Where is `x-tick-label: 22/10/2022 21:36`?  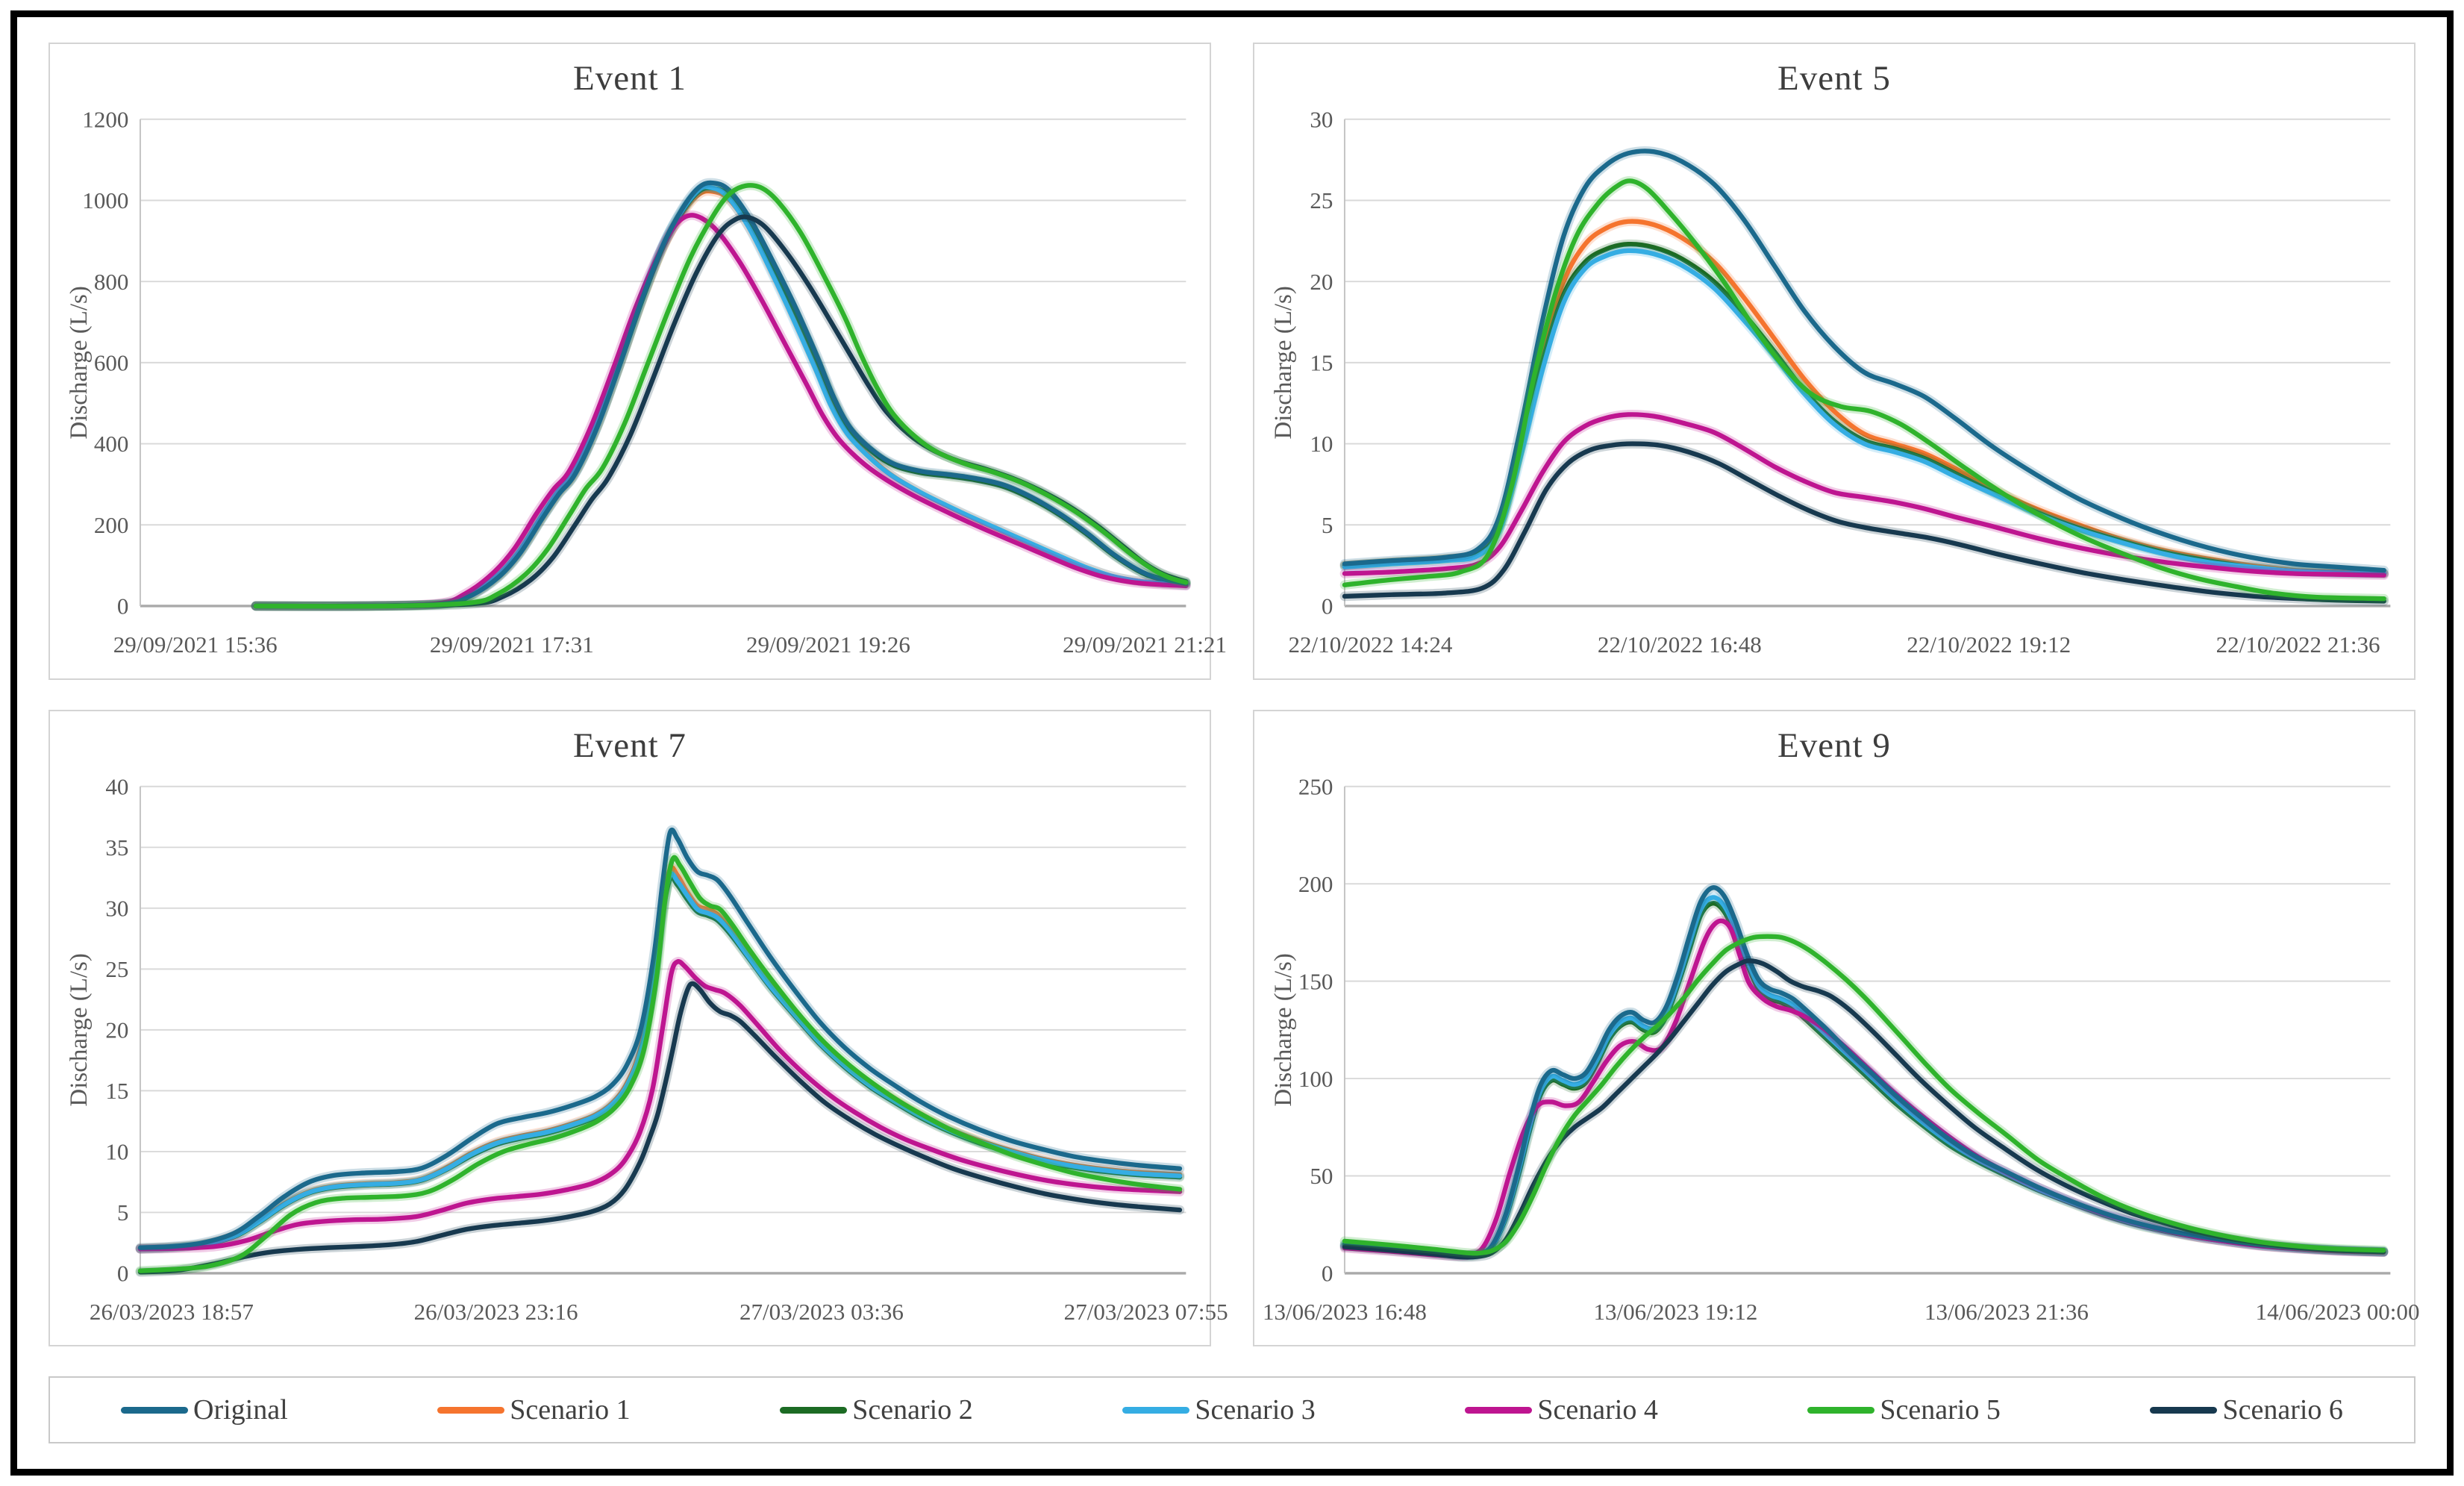
x-tick-label: 22/10/2022 21:36 is located at coordinates (2298, 645).